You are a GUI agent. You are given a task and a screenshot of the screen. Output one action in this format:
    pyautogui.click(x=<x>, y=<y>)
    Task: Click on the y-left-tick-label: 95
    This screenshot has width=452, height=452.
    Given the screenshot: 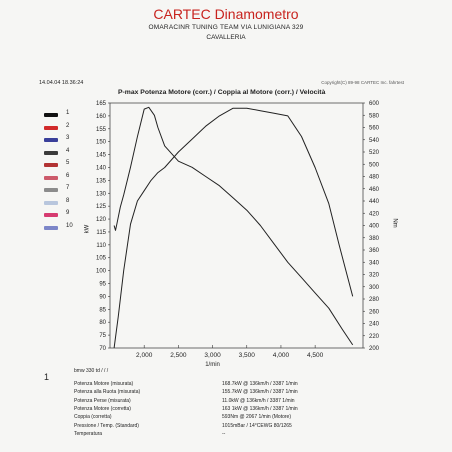 What is the action you would take?
    pyautogui.click(x=102, y=285)
    